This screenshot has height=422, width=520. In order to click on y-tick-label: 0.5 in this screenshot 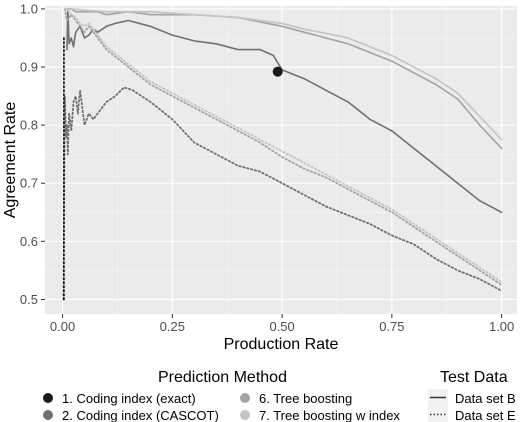, I will do `click(29, 299)`.